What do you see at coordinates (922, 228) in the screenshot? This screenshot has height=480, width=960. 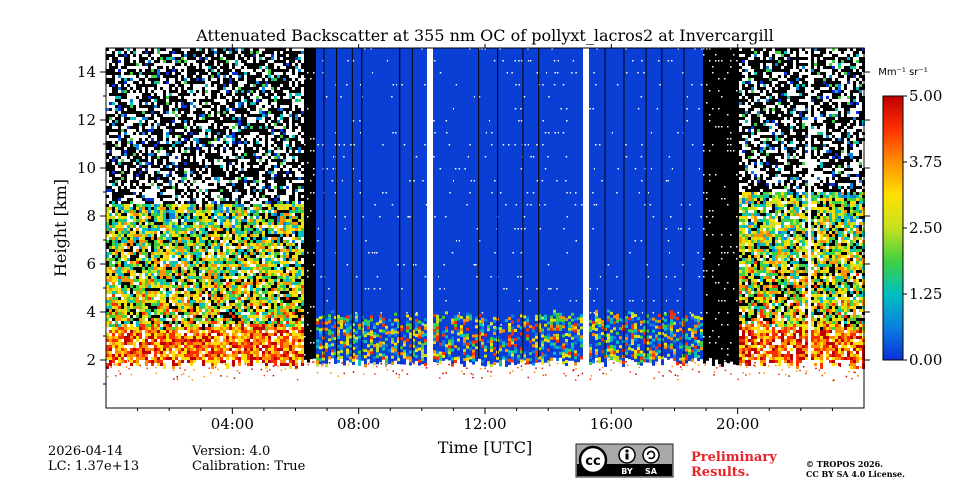 I see `colorbar-ticks: 0.00 1.25 2.50 3.75 5.00` at bounding box center [922, 228].